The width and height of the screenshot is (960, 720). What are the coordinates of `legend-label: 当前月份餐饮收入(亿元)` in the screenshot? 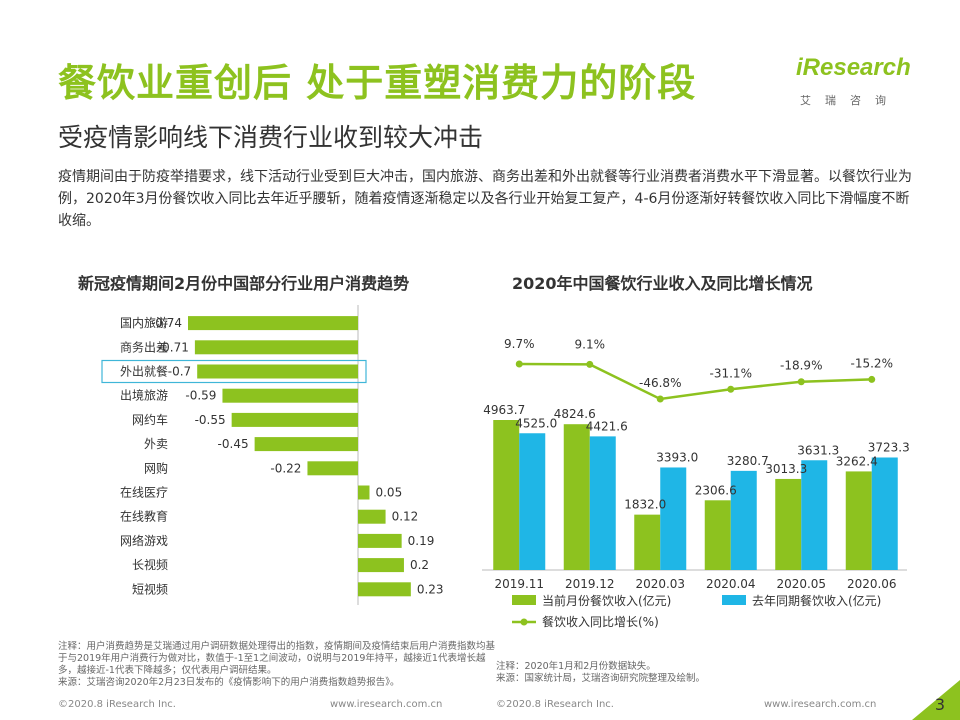 It's located at (606, 600).